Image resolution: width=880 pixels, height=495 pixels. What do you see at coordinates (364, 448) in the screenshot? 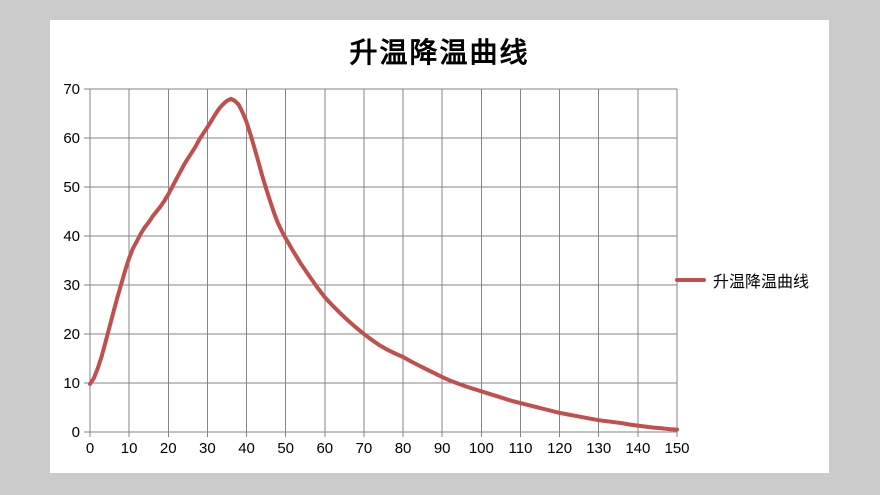
I see `x-tick-label: 70` at bounding box center [364, 448].